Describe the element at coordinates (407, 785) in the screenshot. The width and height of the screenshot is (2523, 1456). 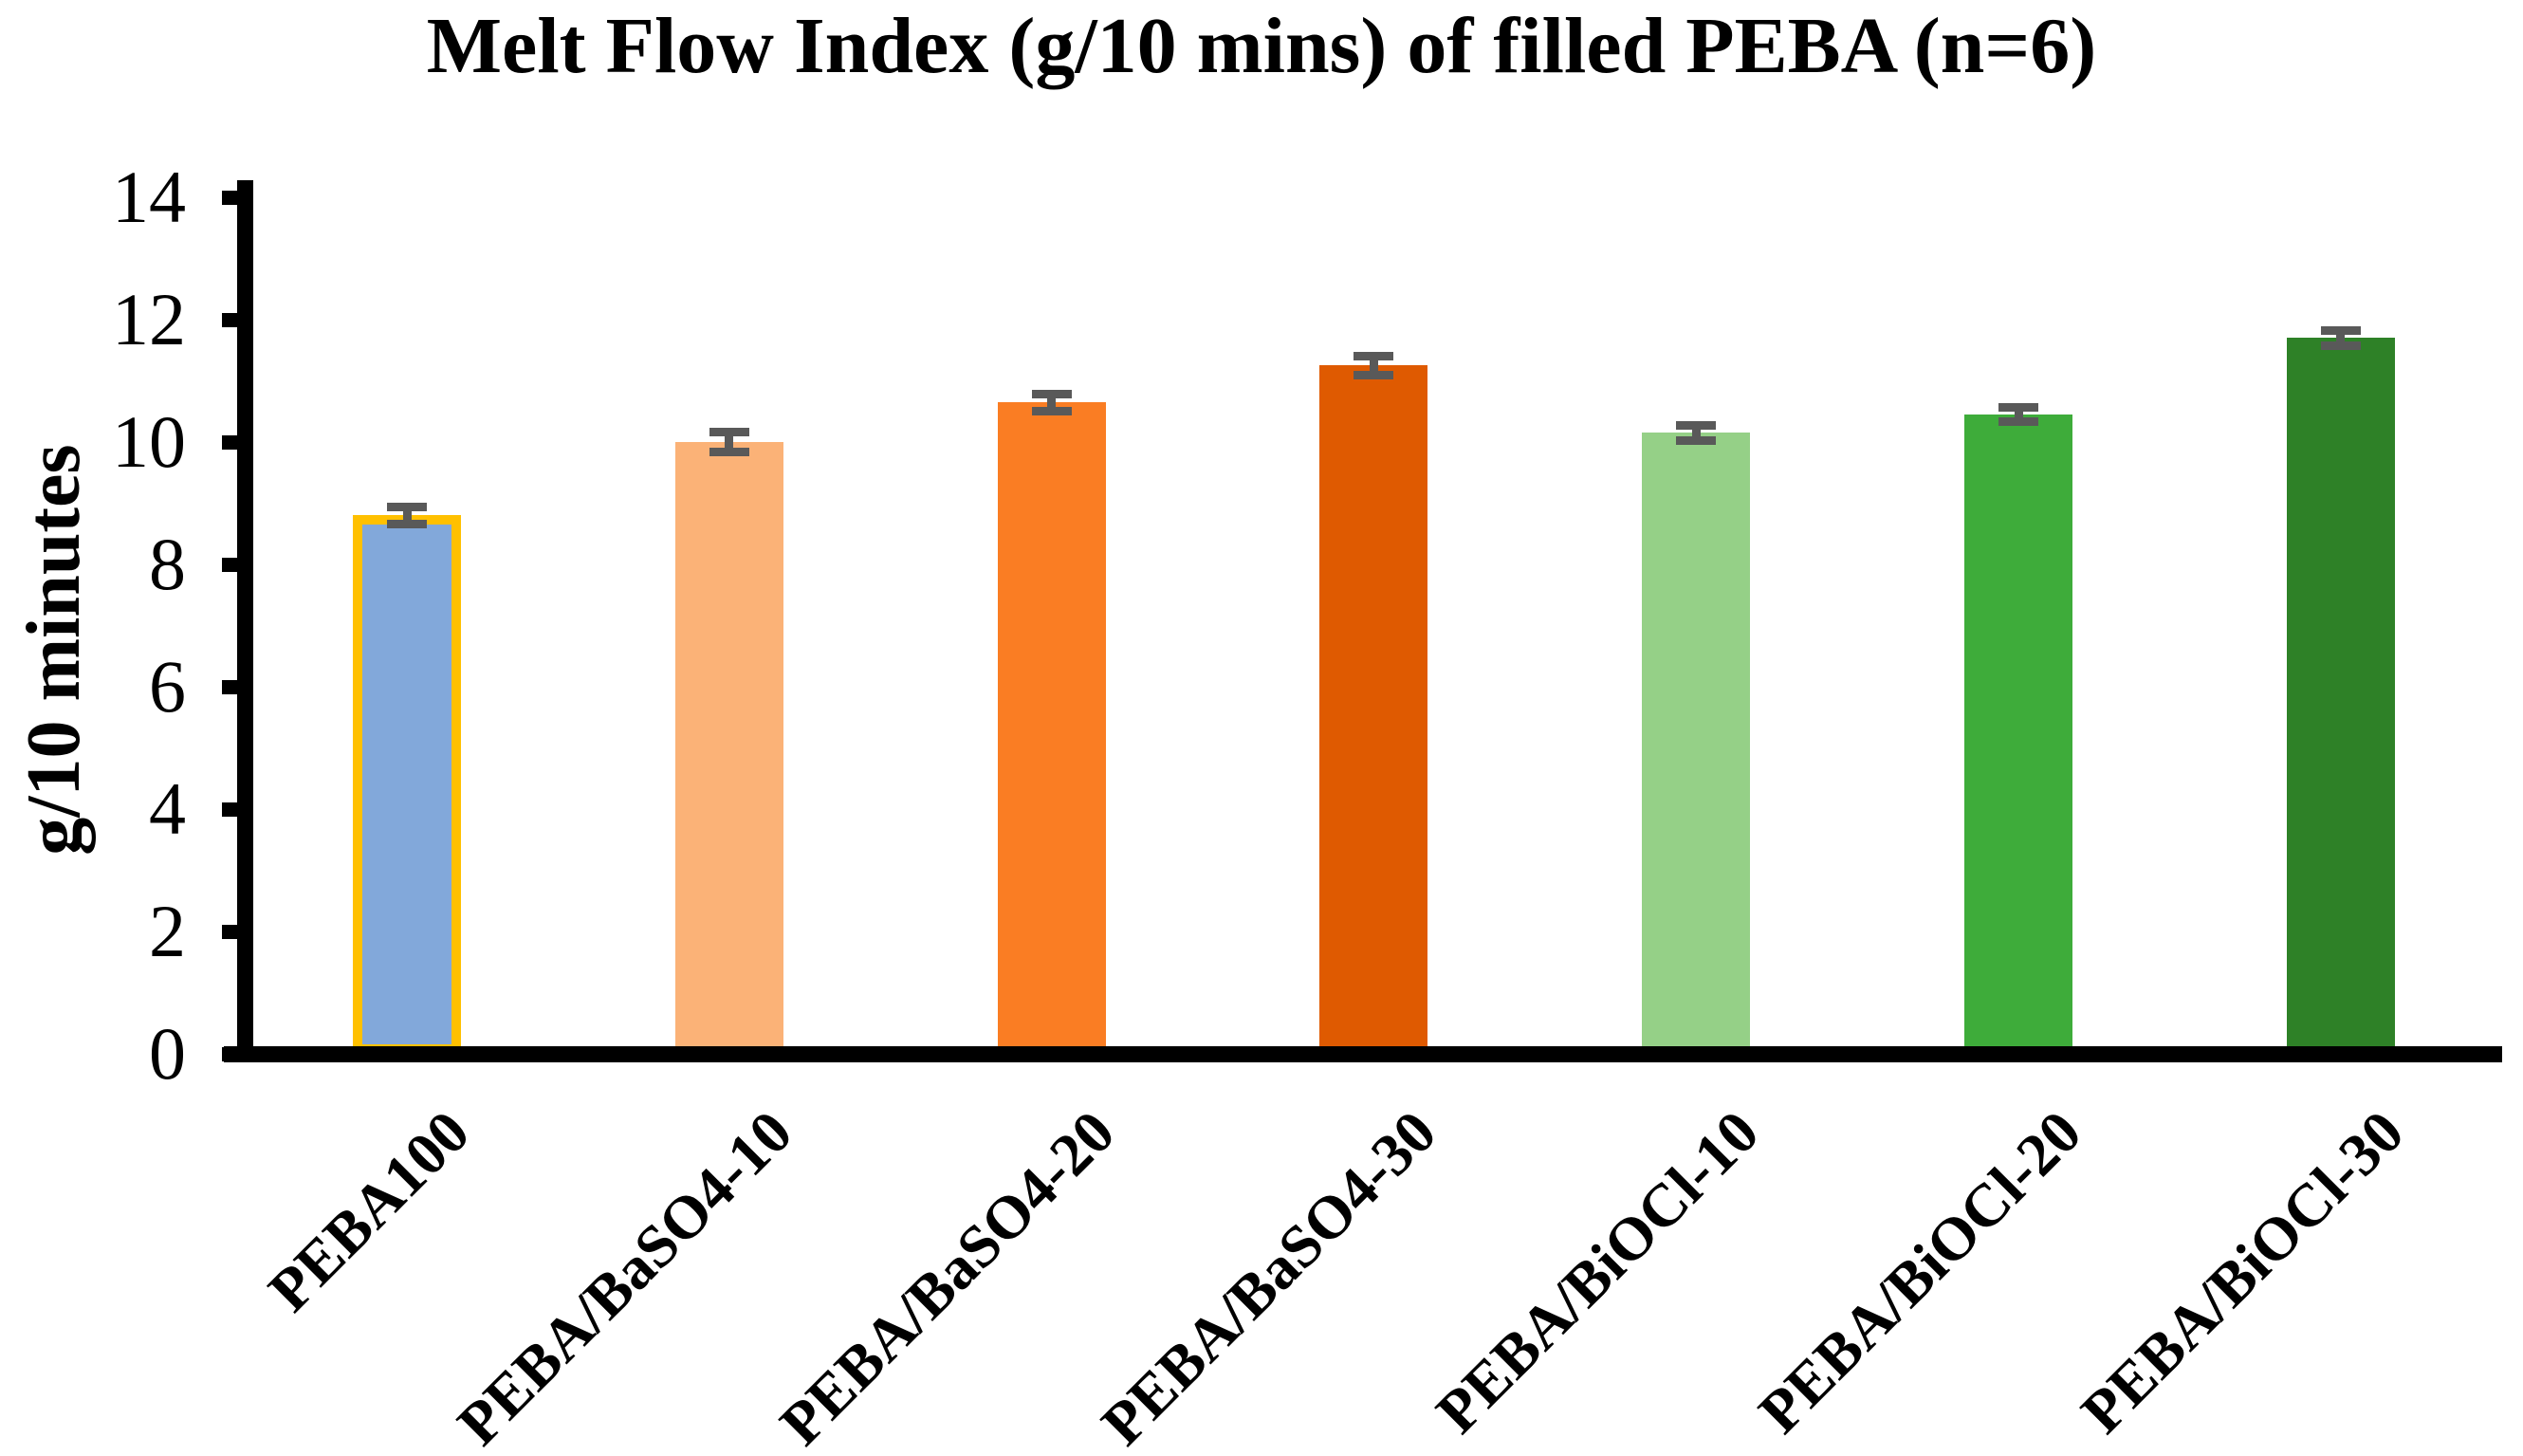
I see `bar-PEBA100` at that location.